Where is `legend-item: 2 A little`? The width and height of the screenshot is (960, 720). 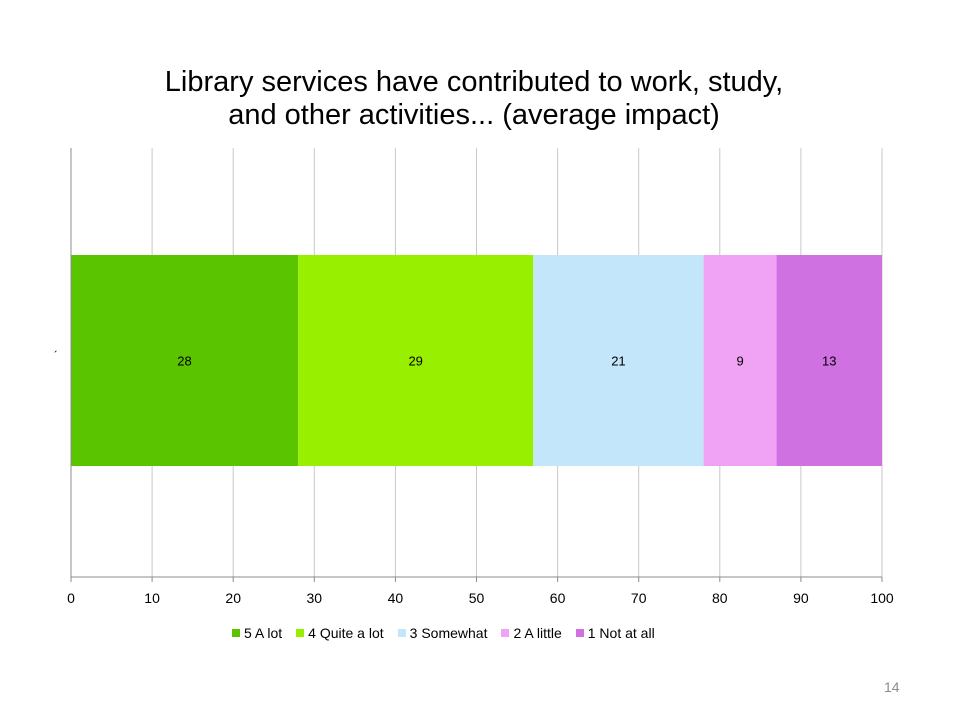 legend-item: 2 A little is located at coordinates (531, 633).